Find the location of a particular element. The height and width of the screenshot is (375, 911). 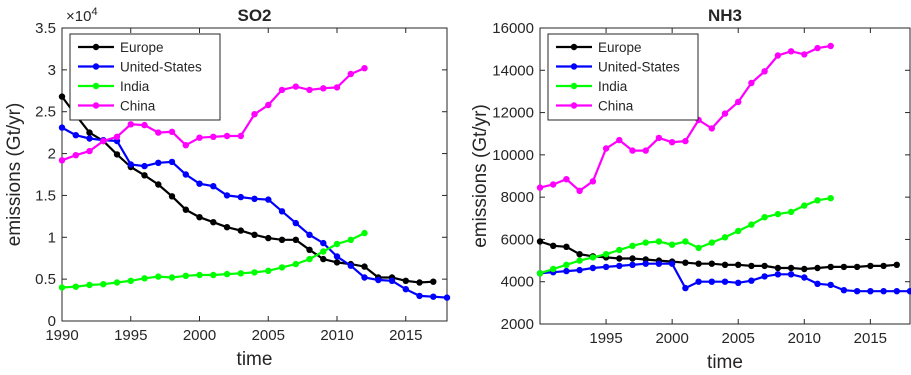

legend: Europe United-States India China is located at coordinates (623, 77).